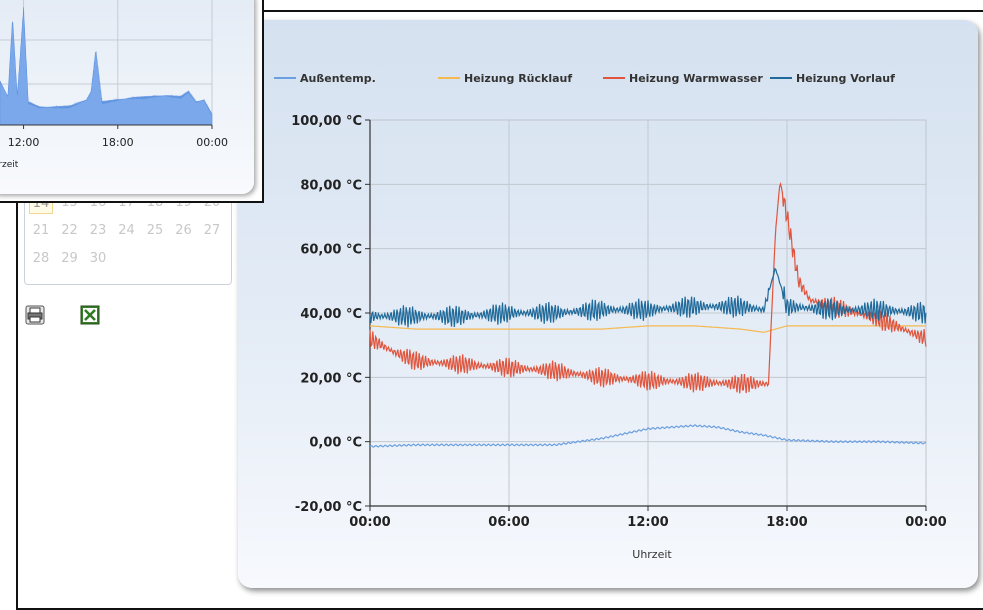 The image size is (983, 610). Describe the element at coordinates (335, 443) in the screenshot. I see `y-tick-label: 0,00 °C` at that location.